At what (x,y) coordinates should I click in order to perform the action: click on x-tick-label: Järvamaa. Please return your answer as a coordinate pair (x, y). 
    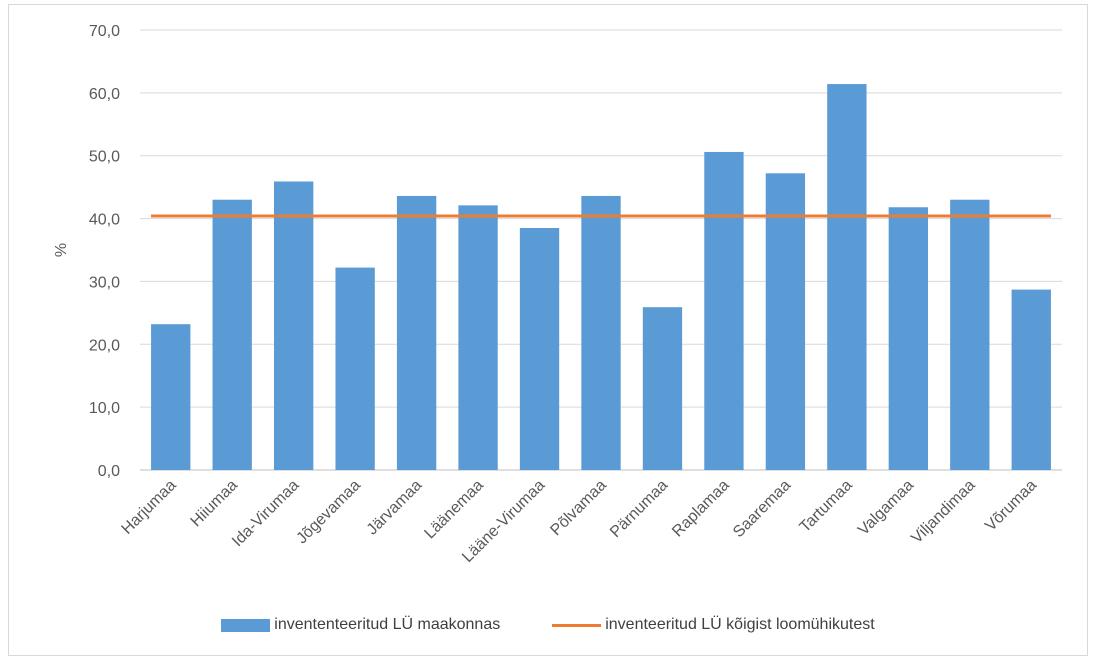
    Looking at the image, I should click on (395, 508).